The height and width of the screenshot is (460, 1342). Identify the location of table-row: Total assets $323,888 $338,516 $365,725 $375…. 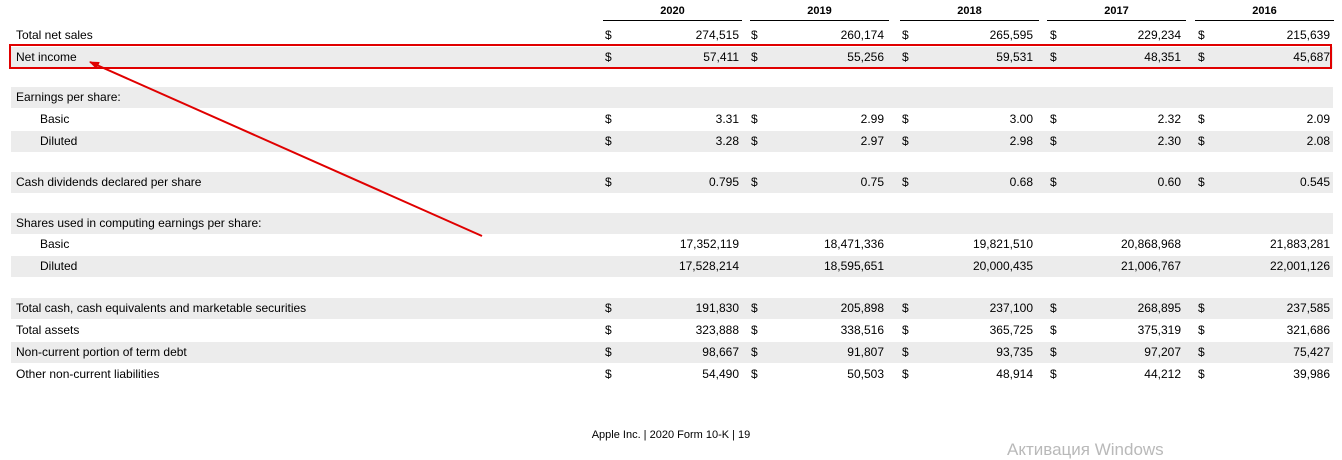
(672, 330).